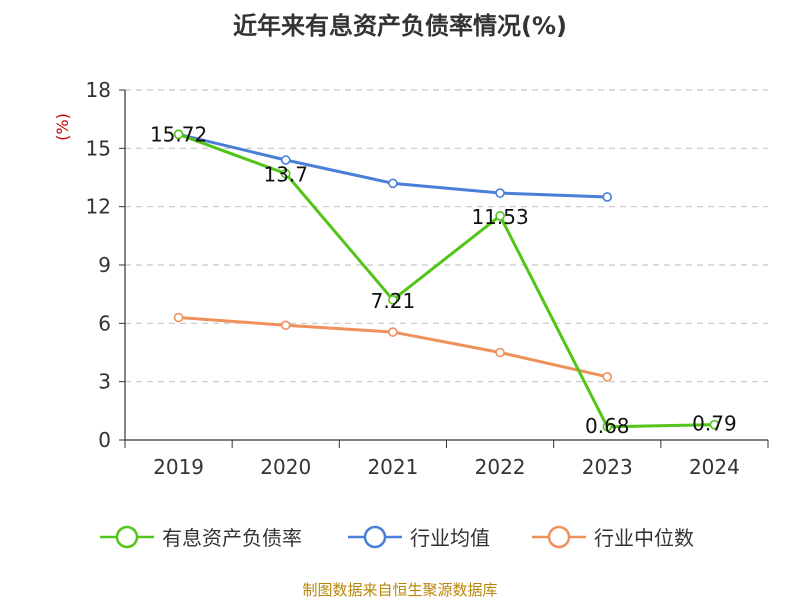 The width and height of the screenshot is (800, 600). Describe the element at coordinates (104, 440) in the screenshot. I see `y-tick-label: 0` at that location.